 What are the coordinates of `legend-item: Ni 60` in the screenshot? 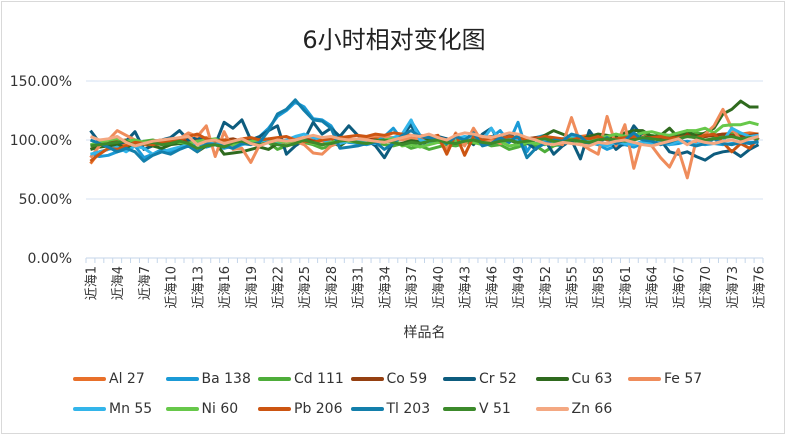 It's located at (202, 409).